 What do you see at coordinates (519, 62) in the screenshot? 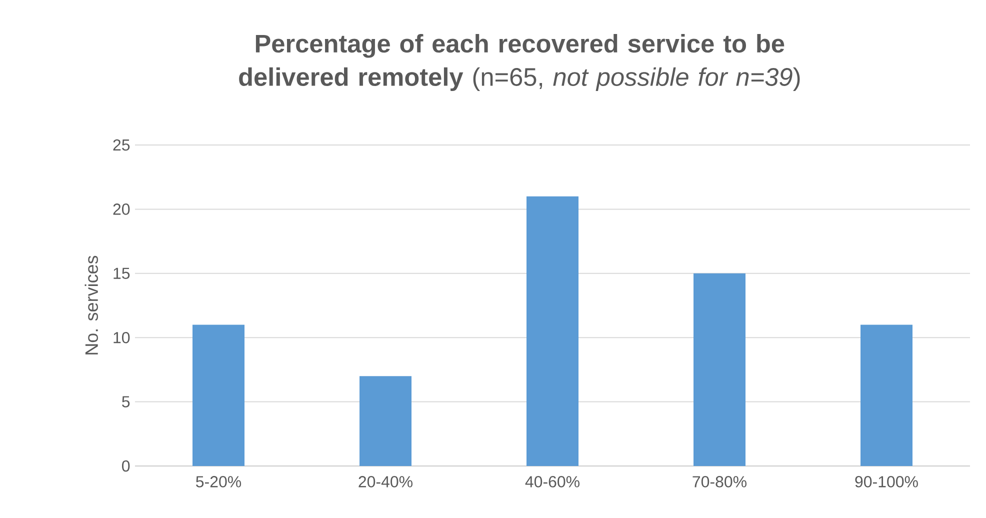
I see `chart-title: Percentage of each recovered service to be delivered remotely (n=65, not possible for n=39)` at bounding box center [519, 62].